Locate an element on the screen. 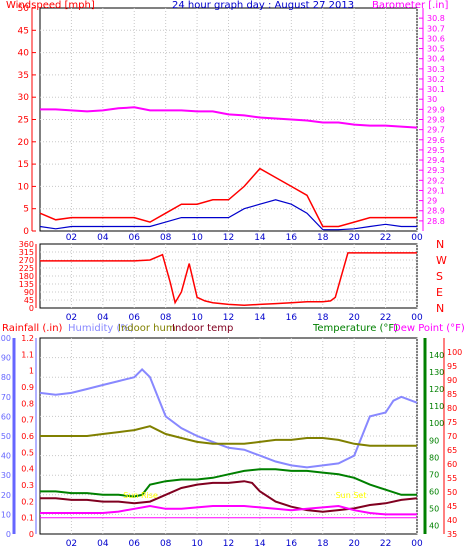 The image size is (469, 555). humidity-axis-tick-label: 70 is located at coordinates (6, 397).